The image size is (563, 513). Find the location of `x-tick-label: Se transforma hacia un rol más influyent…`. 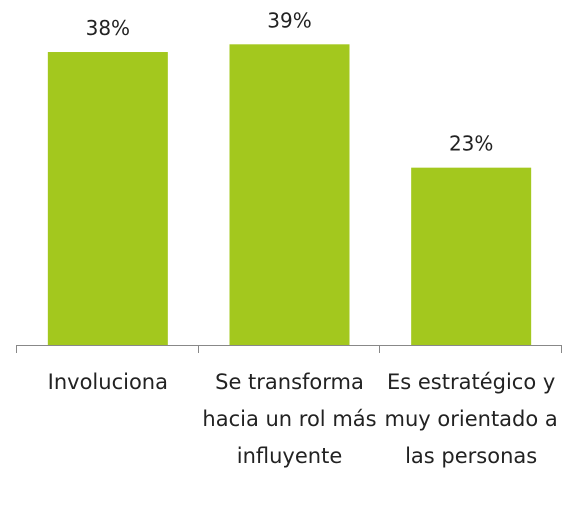

x-tick-label: Se transforma hacia un rol más influyent… is located at coordinates (289, 419).